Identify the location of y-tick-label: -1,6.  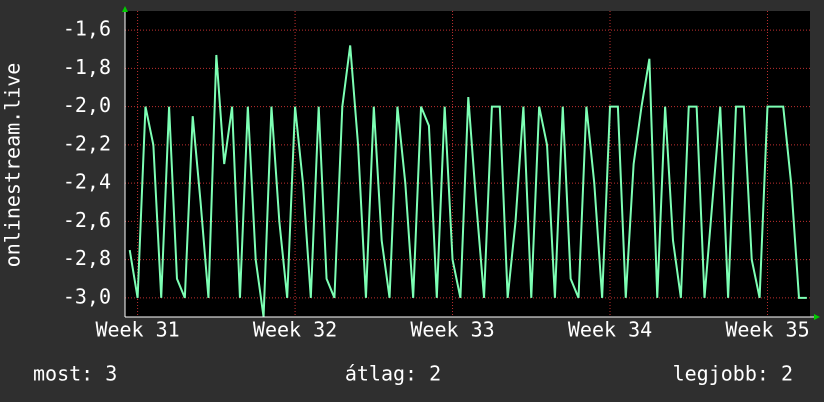
(87, 29).